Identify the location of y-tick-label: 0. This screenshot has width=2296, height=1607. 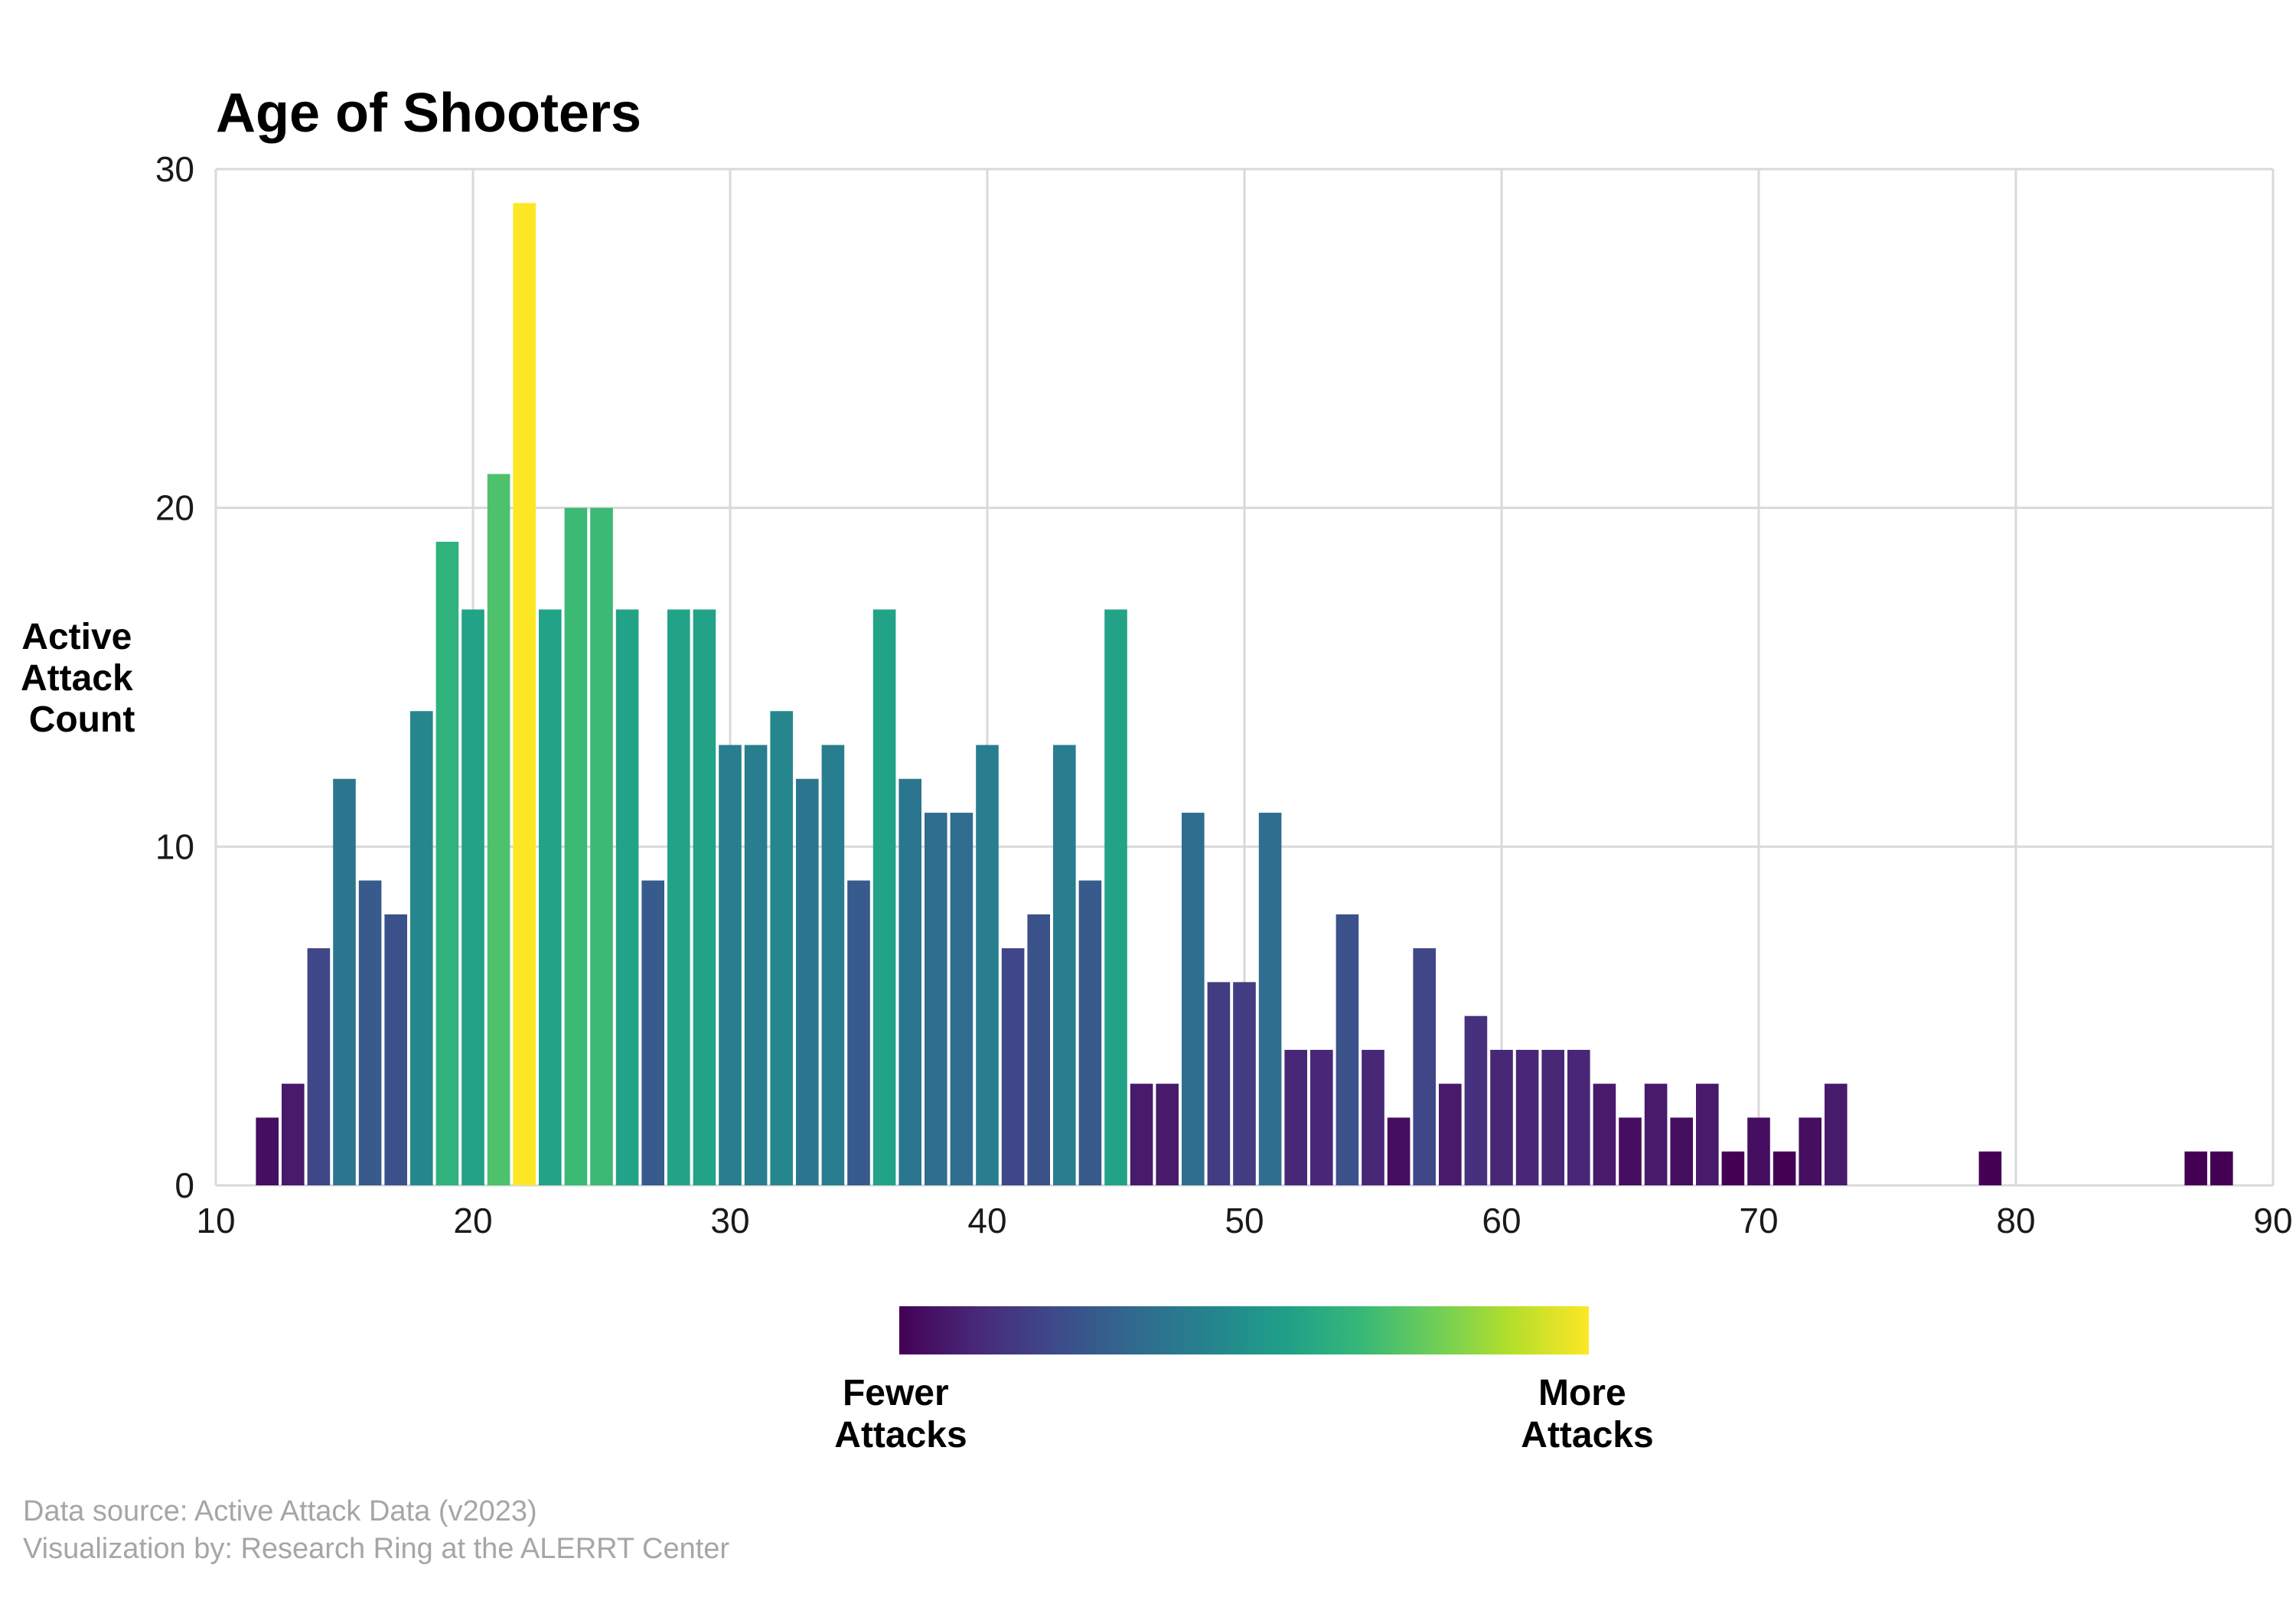
(184, 1185).